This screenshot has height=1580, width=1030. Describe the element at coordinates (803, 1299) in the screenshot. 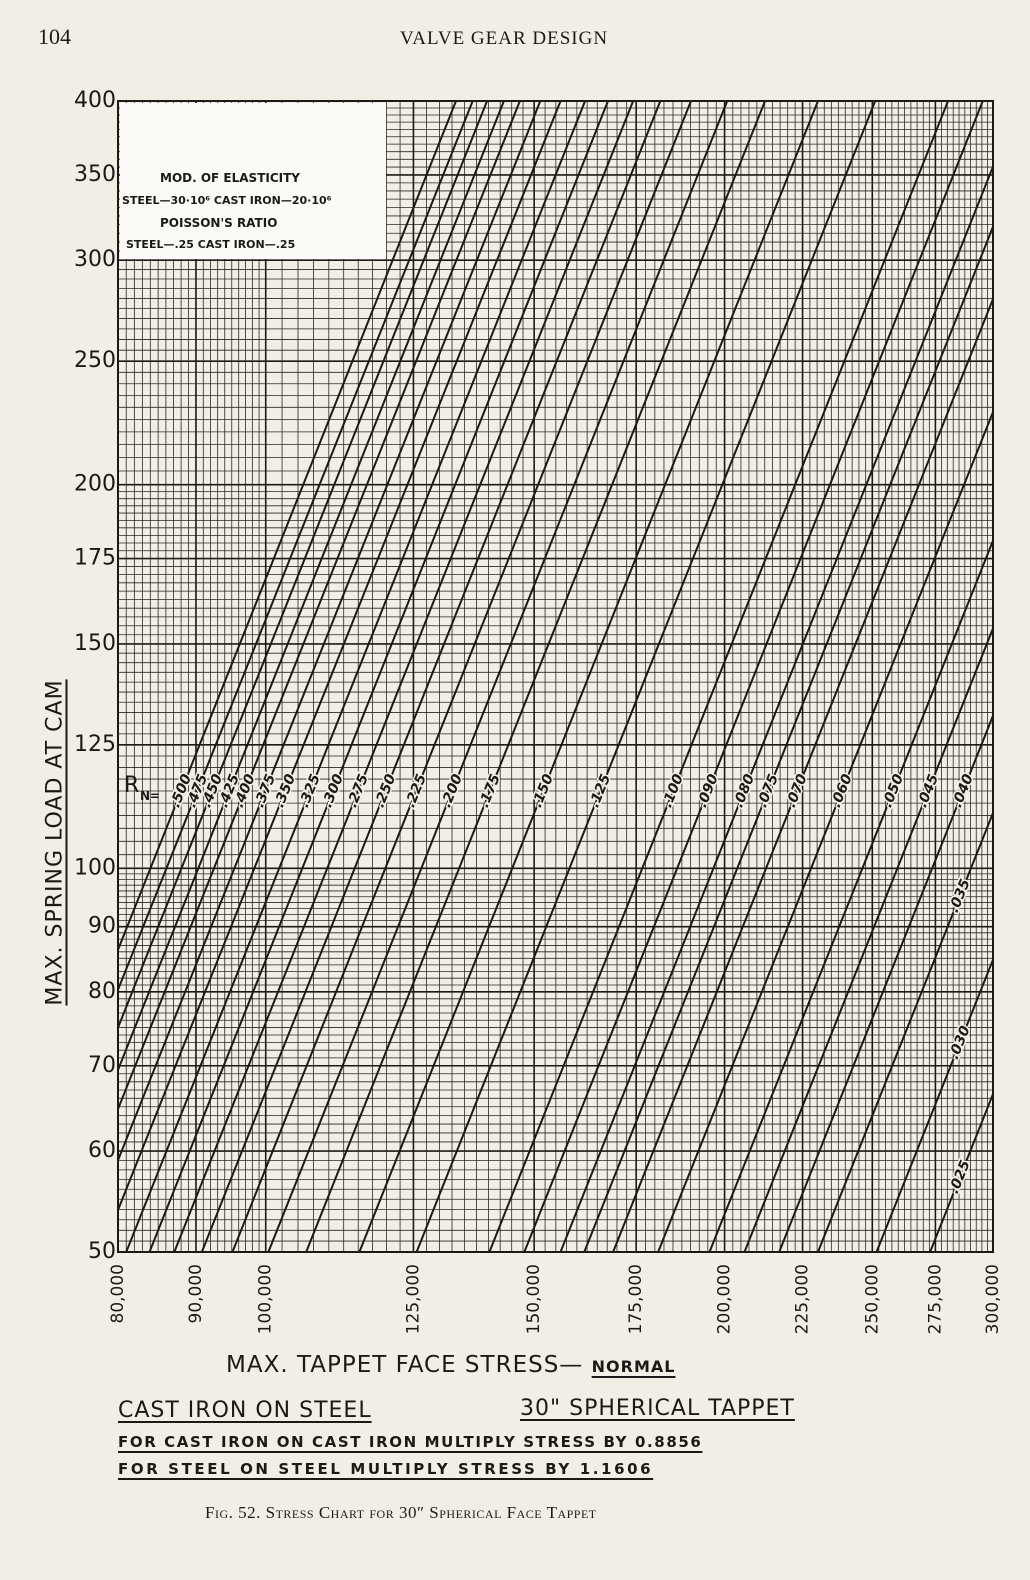

I see `x-tick-label: 225,000` at that location.